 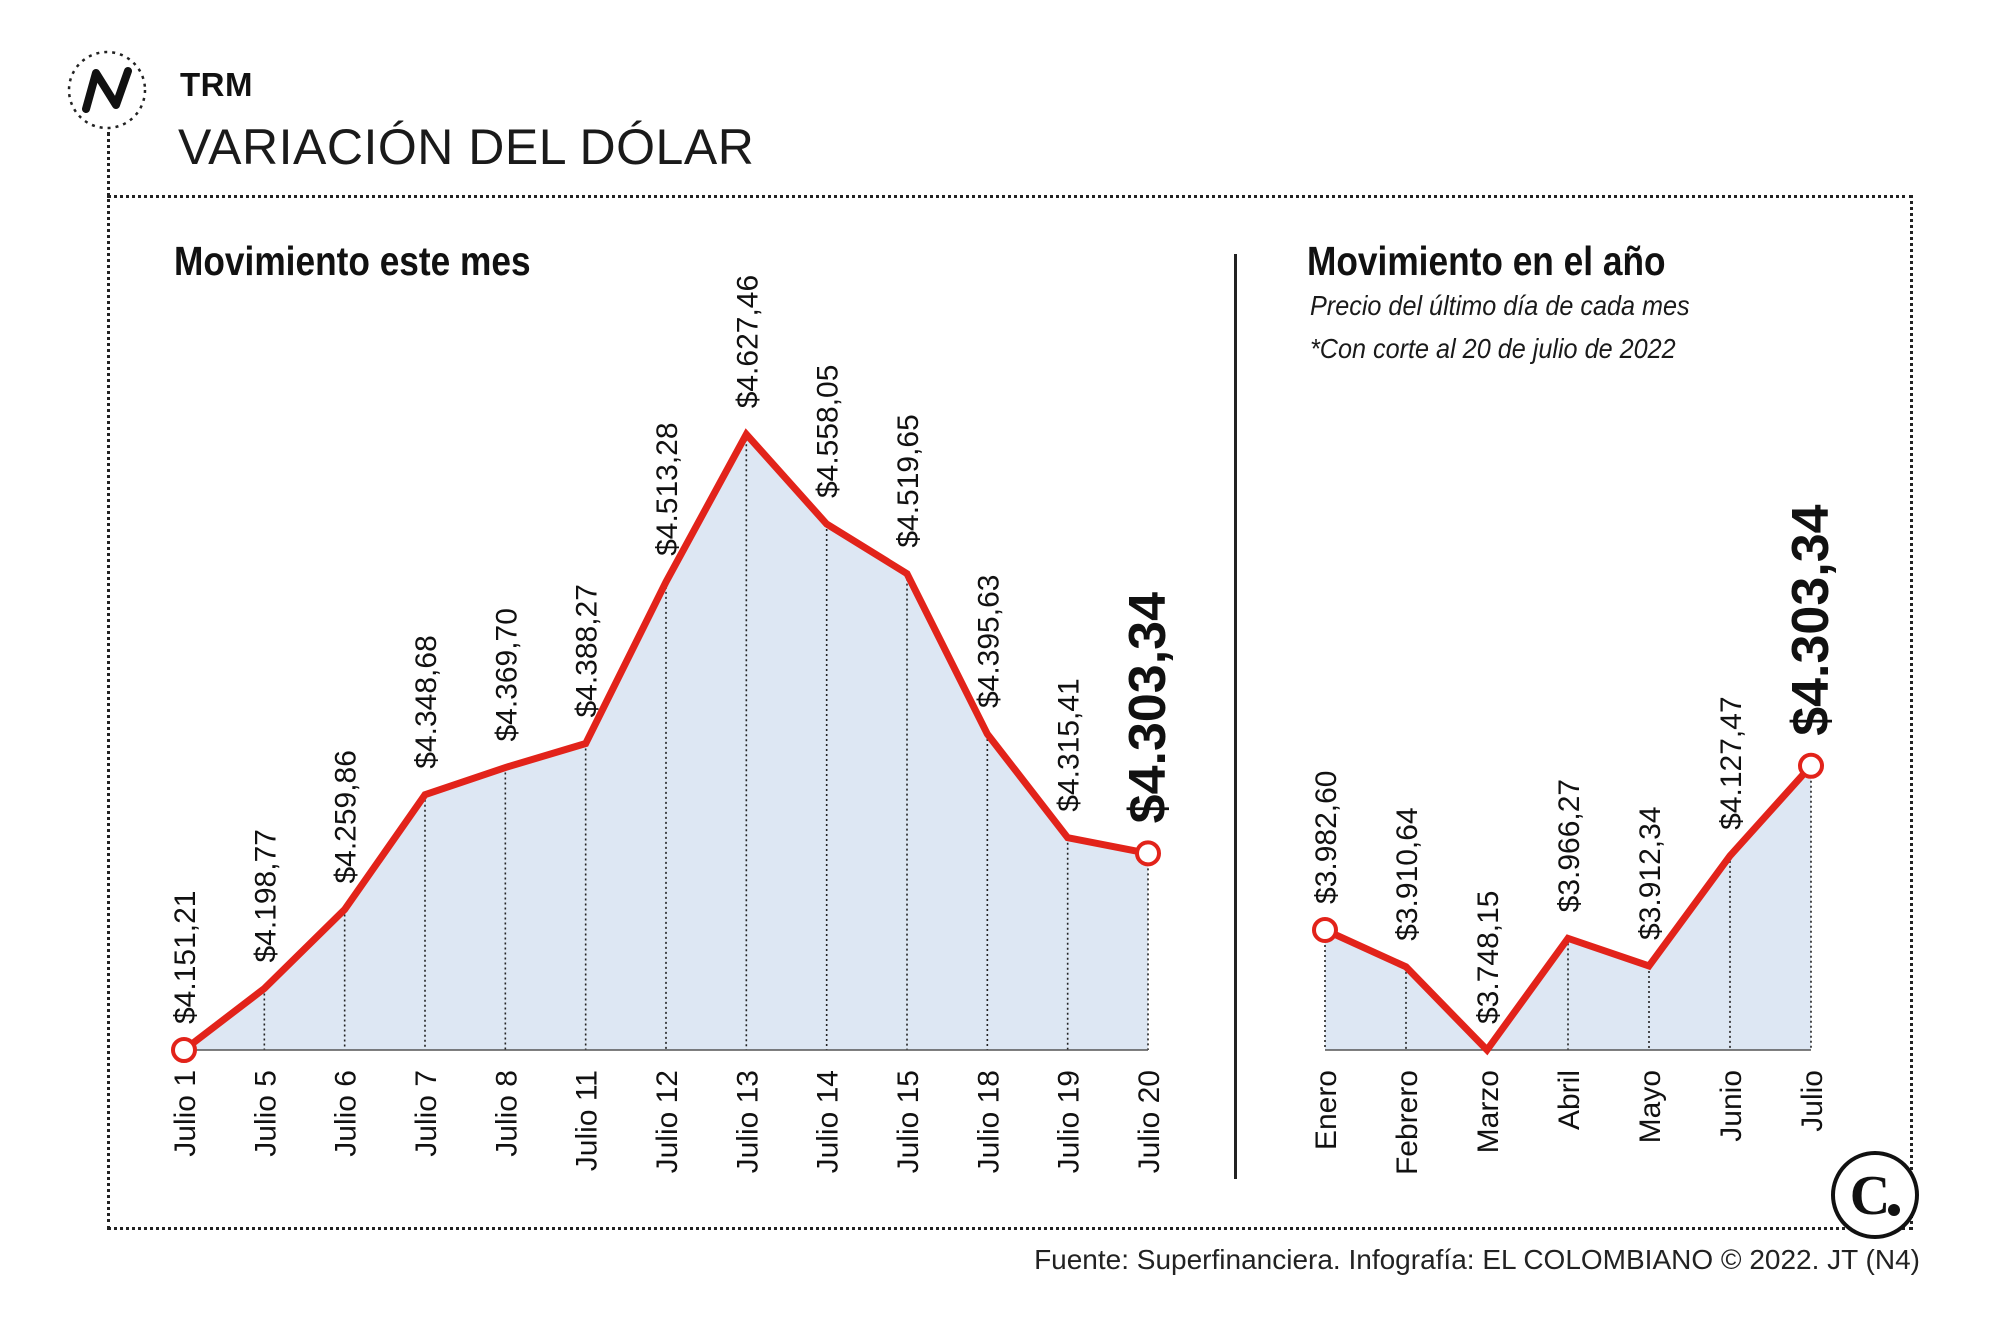 I want to click on category-label: Julio 1, so click(x=185, y=1113).